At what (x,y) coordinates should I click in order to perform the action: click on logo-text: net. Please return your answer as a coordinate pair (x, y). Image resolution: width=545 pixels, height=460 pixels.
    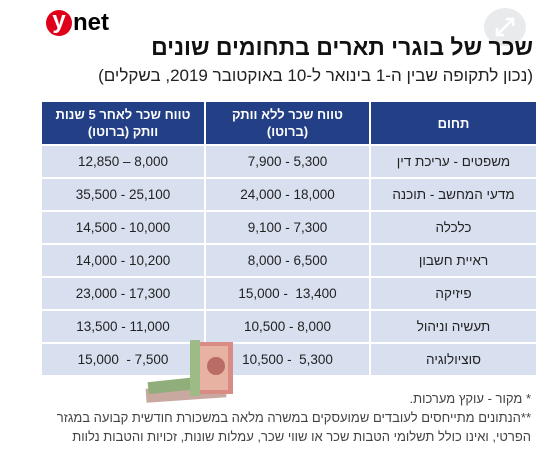
    Looking at the image, I should click on (91, 22).